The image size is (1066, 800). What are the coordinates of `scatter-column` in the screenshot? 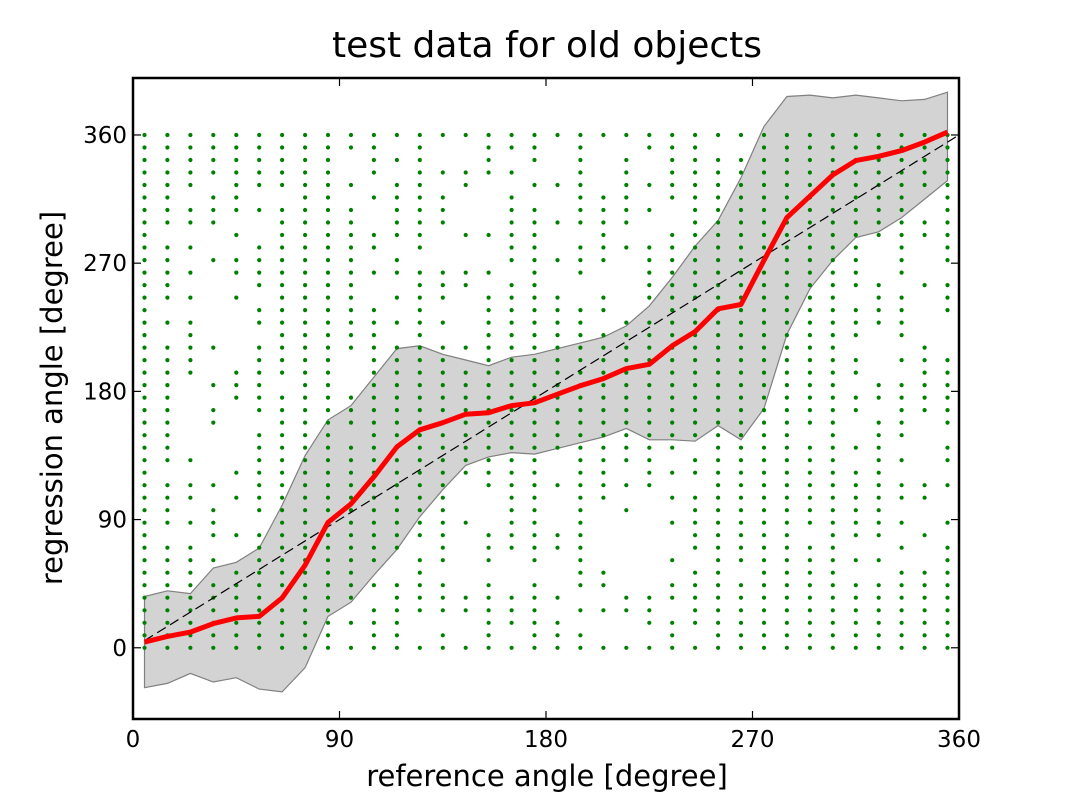 It's located at (236, 391).